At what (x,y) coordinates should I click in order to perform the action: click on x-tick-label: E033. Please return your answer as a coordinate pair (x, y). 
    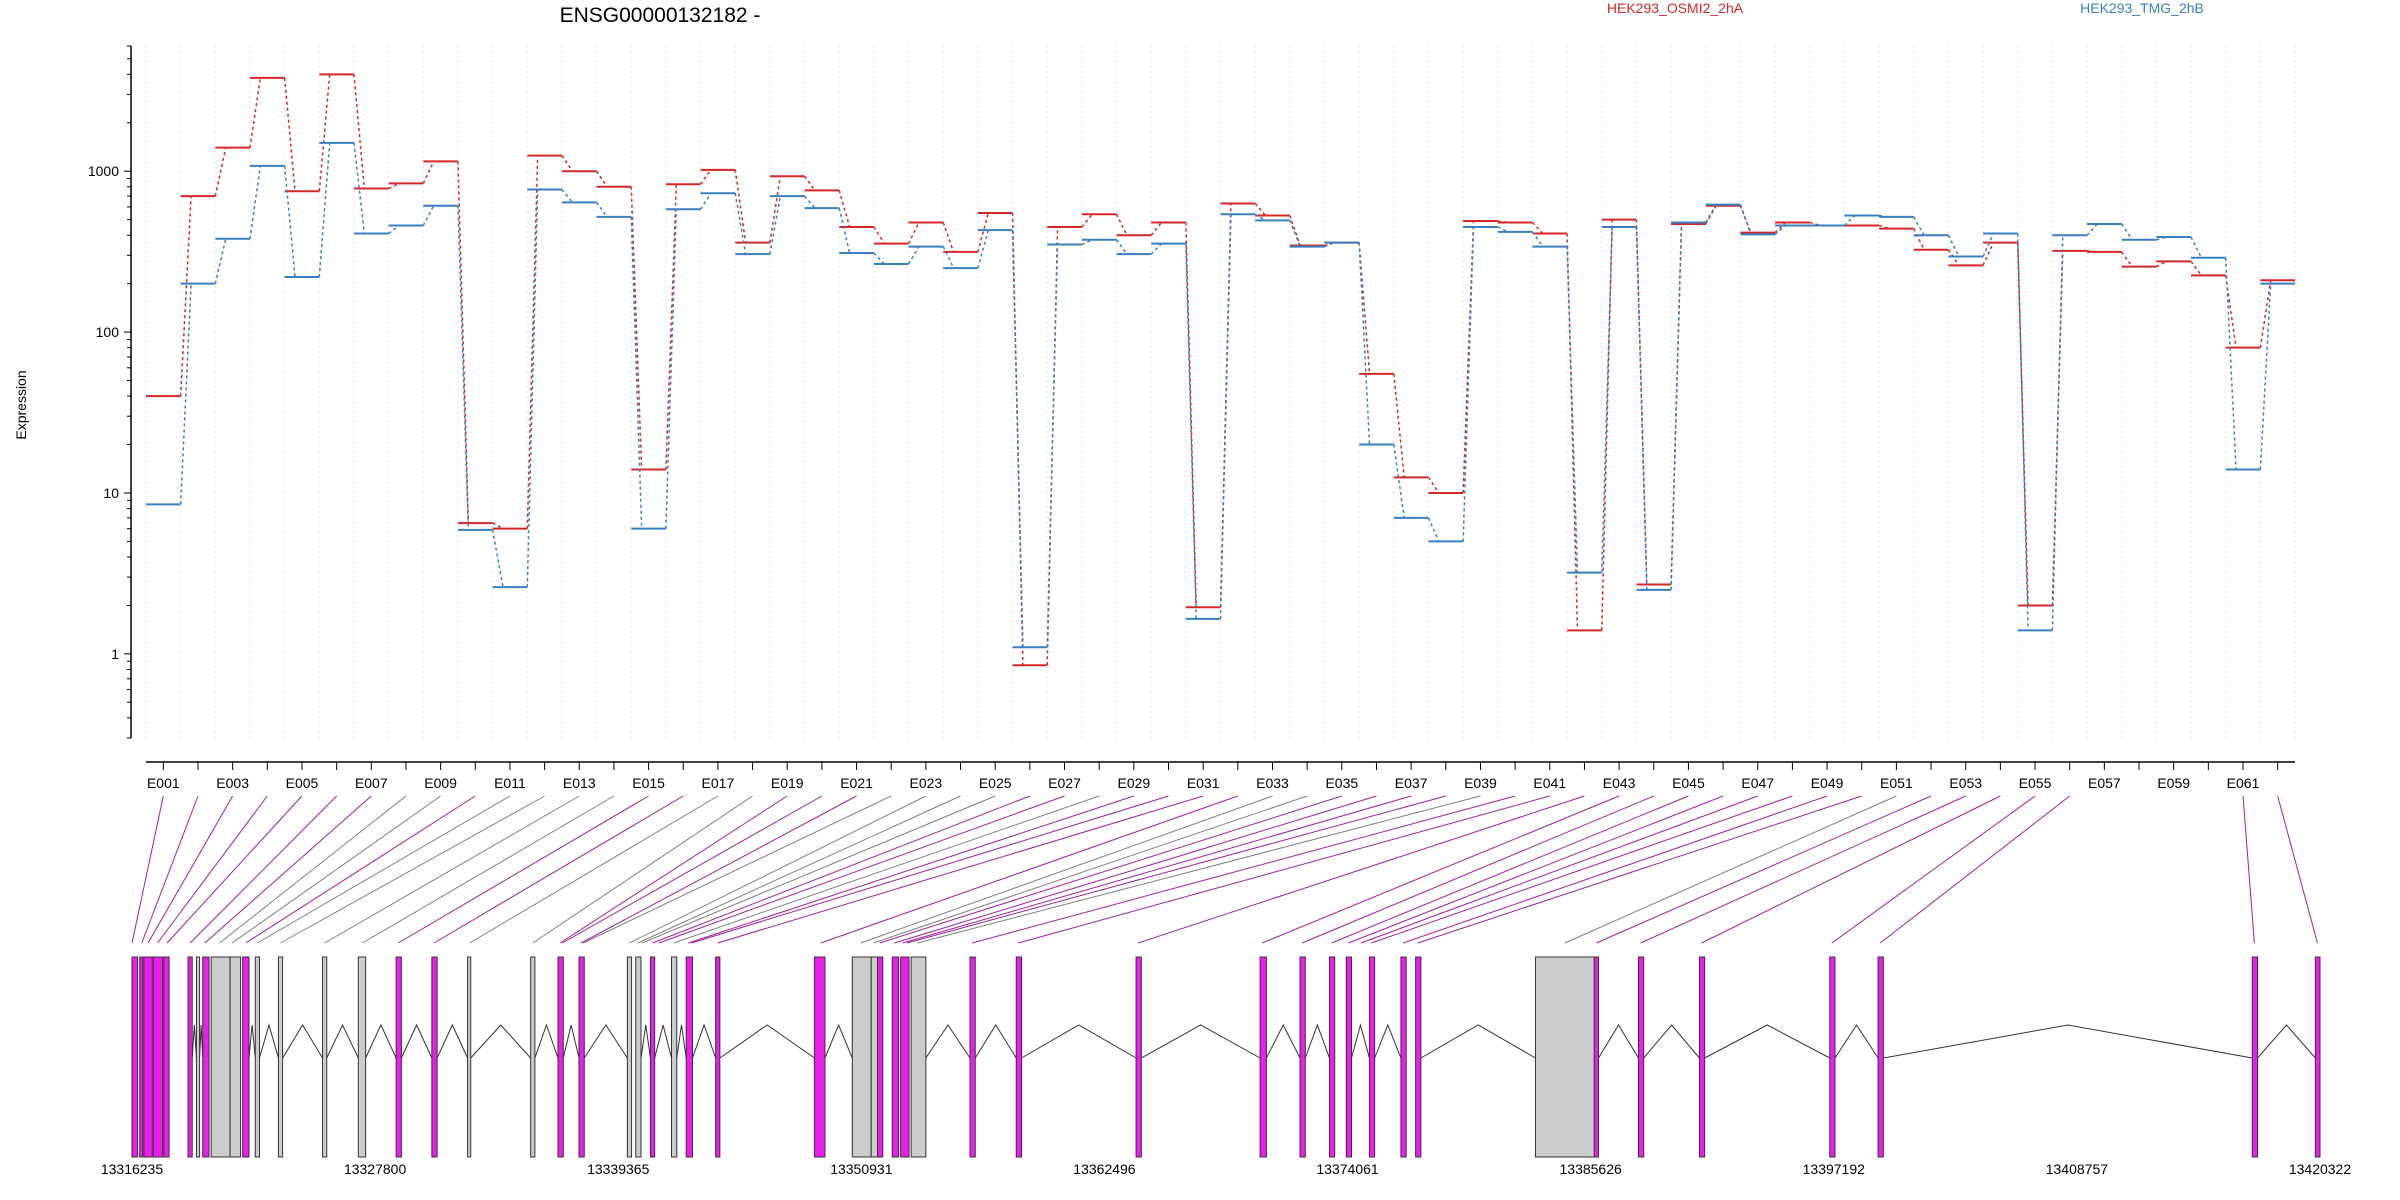
    Looking at the image, I should click on (1272, 783).